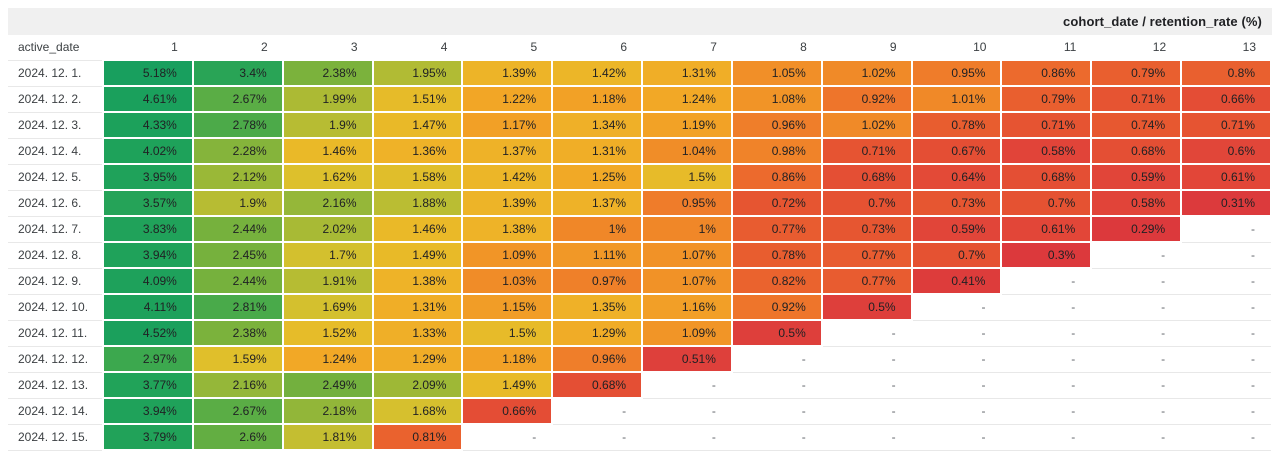 The image size is (1280, 457). What do you see at coordinates (507, 151) in the screenshot?
I see `cell-retention-value: 1.37%` at bounding box center [507, 151].